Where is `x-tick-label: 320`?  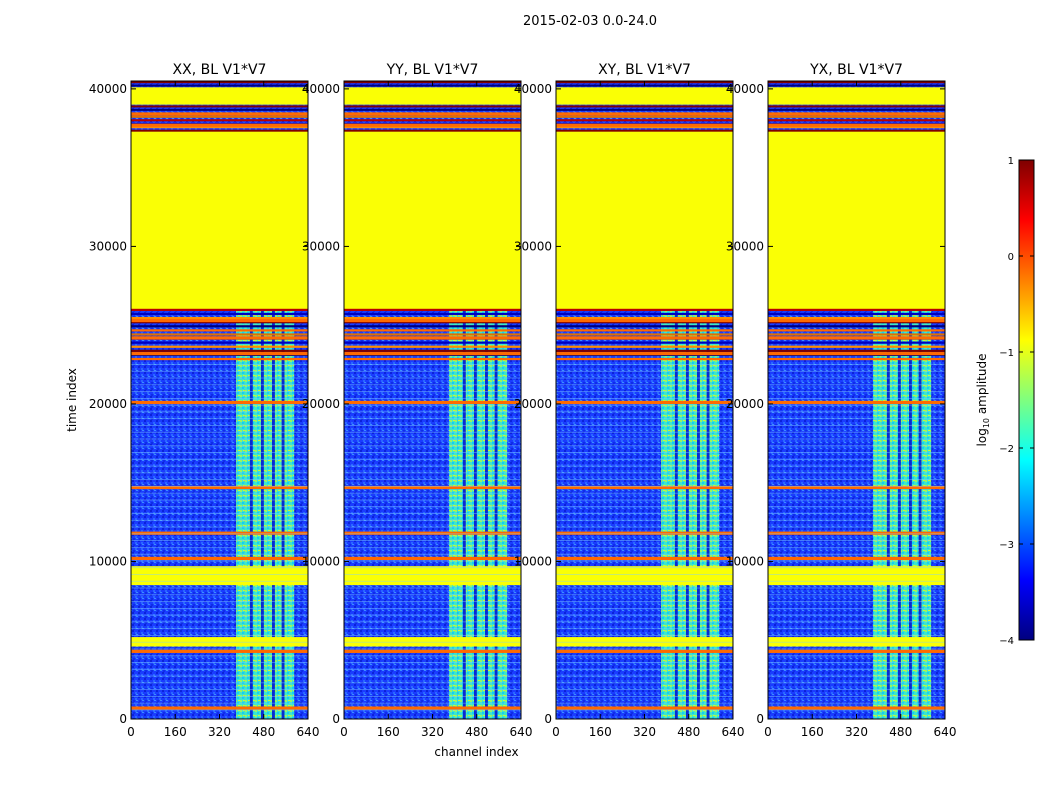
x-tick-label: 320 is located at coordinates (219, 732).